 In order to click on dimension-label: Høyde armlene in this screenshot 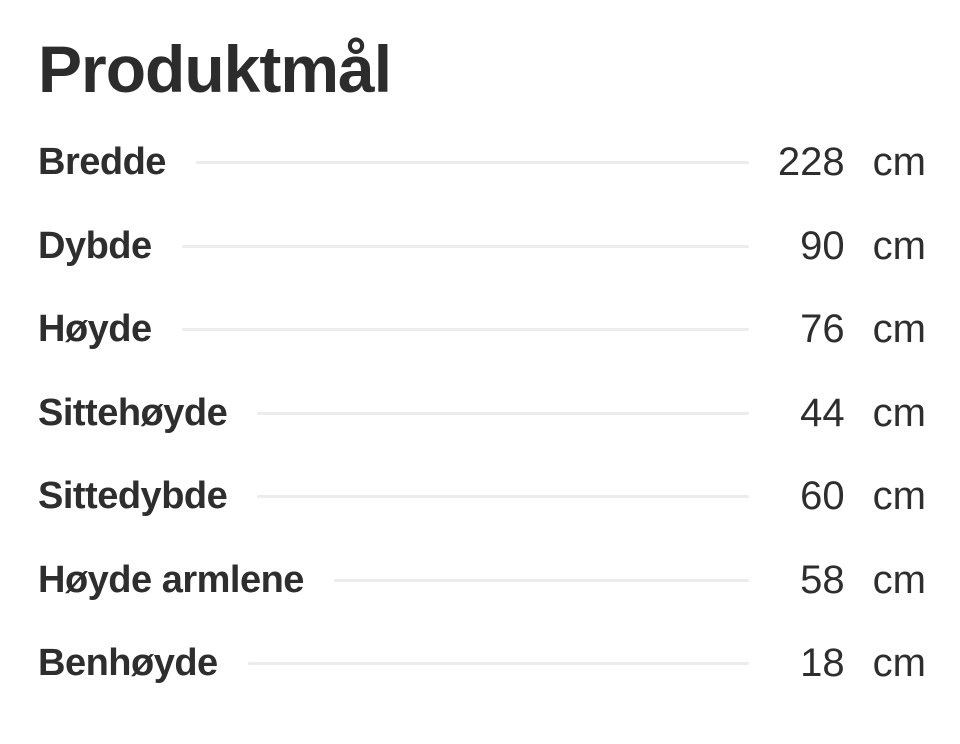, I will do `click(171, 579)`.